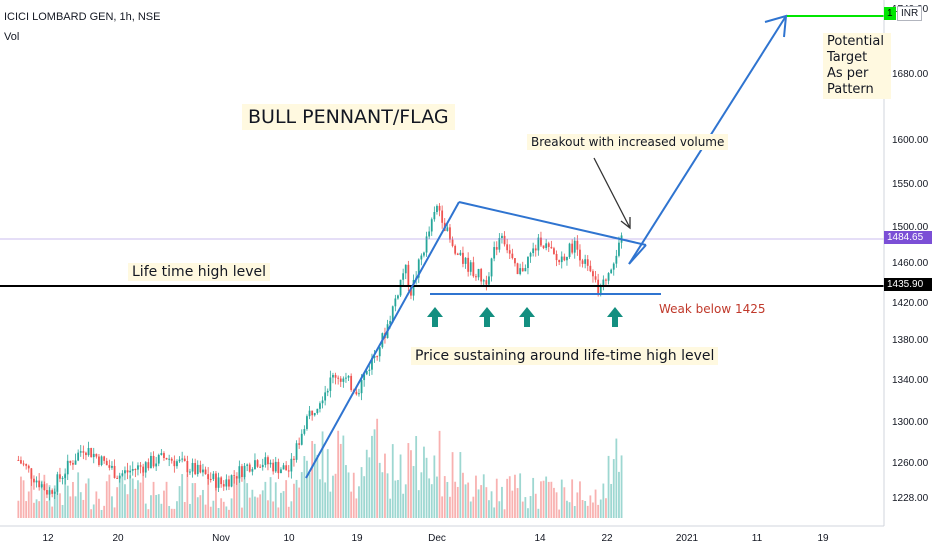  Describe the element at coordinates (712, 309) in the screenshot. I see `weak-below-annotation: Weak below 1425` at that location.